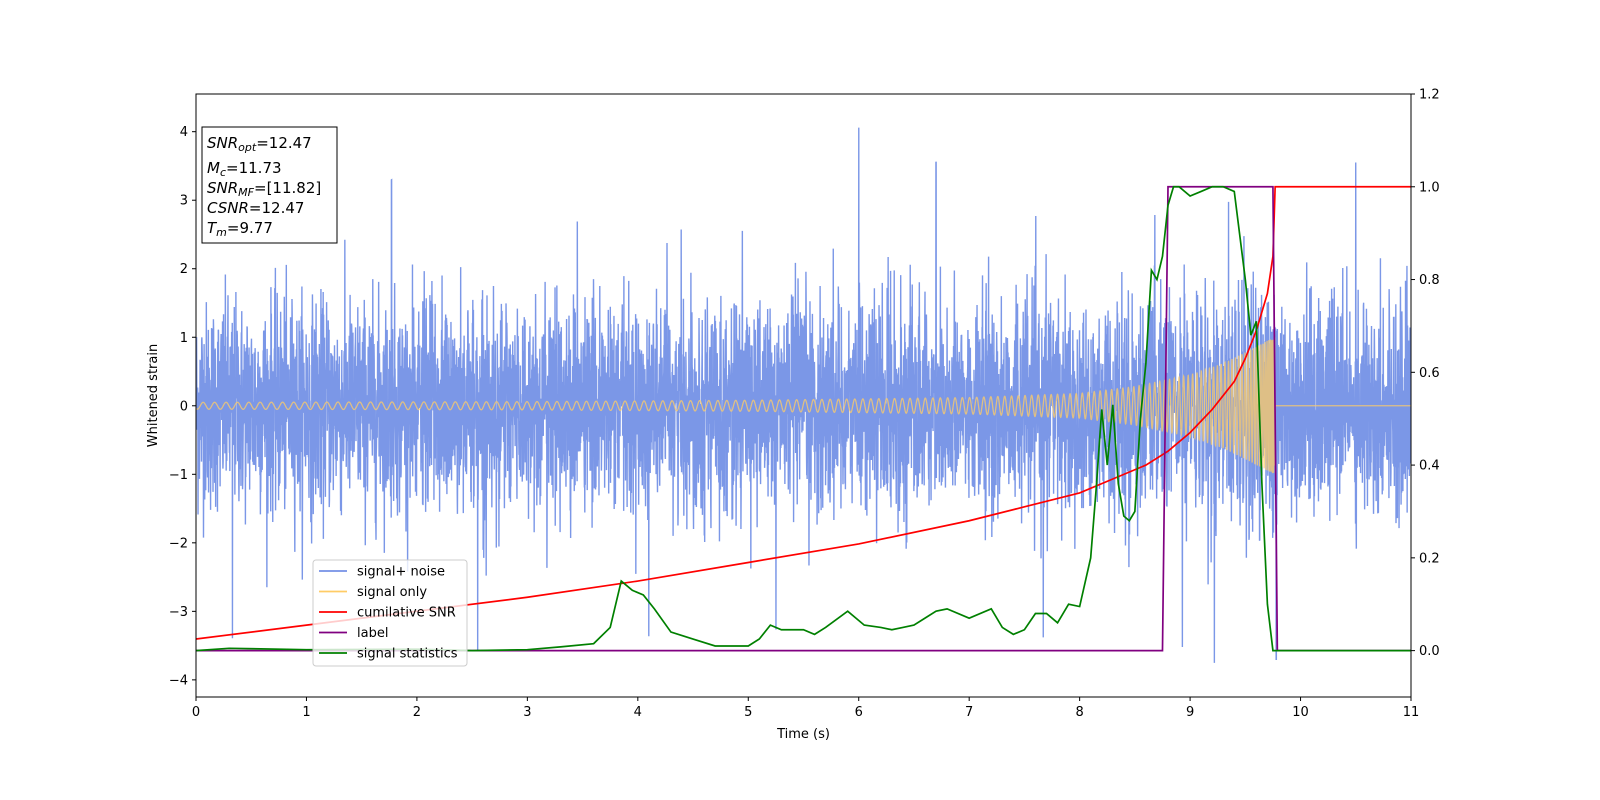 The height and width of the screenshot is (800, 1600). I want to click on y-left-tick-label: 0, so click(184, 406).